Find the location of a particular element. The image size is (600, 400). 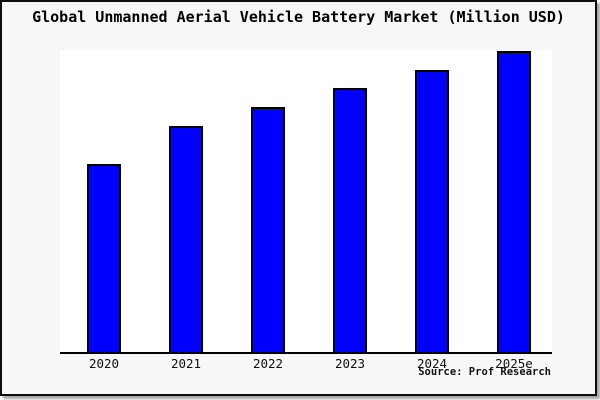

bar-2022 is located at coordinates (268, 229).